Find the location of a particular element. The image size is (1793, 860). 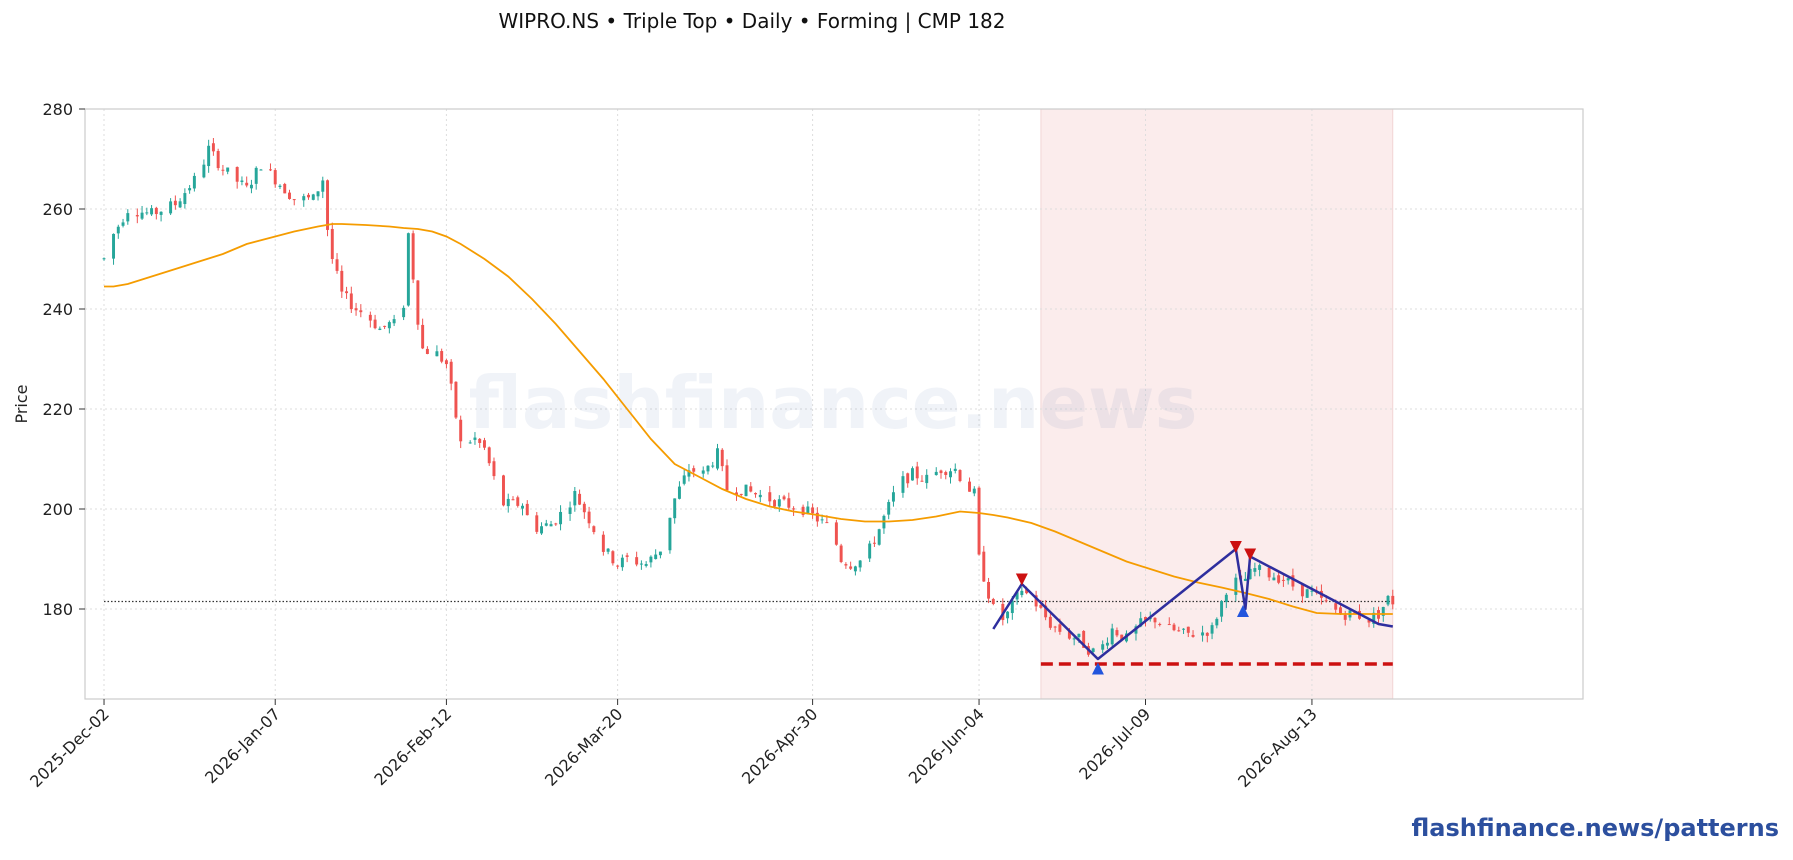

x-tick-label: 2026-Feb-12 is located at coordinates (412, 746).